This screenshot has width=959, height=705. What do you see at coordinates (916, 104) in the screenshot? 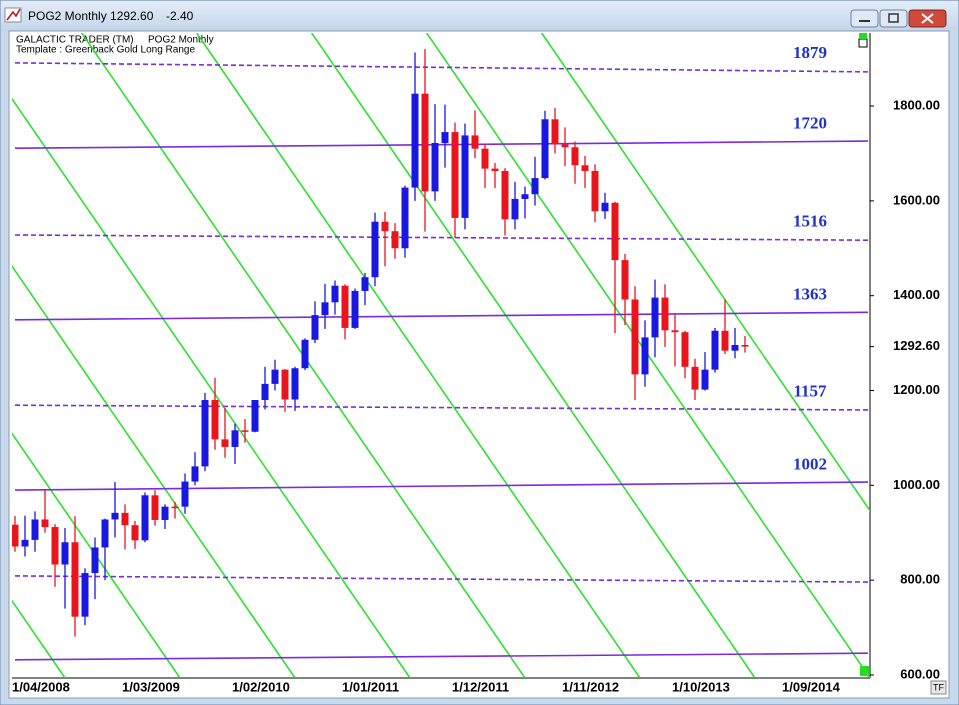
I see `y-tick-label: 1800.00` at bounding box center [916, 104].